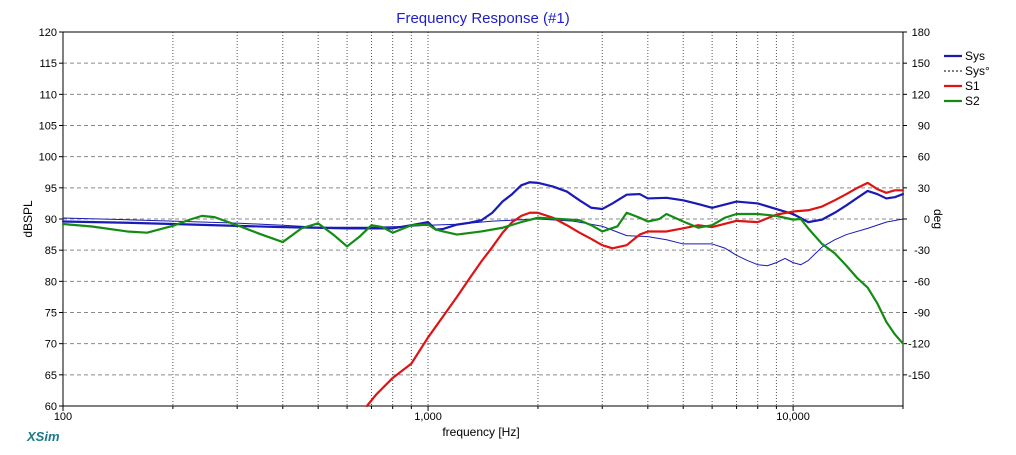 Image resolution: width=1016 pixels, height=455 pixels. Describe the element at coordinates (48, 64) in the screenshot. I see `y-tick-label: 115` at that location.